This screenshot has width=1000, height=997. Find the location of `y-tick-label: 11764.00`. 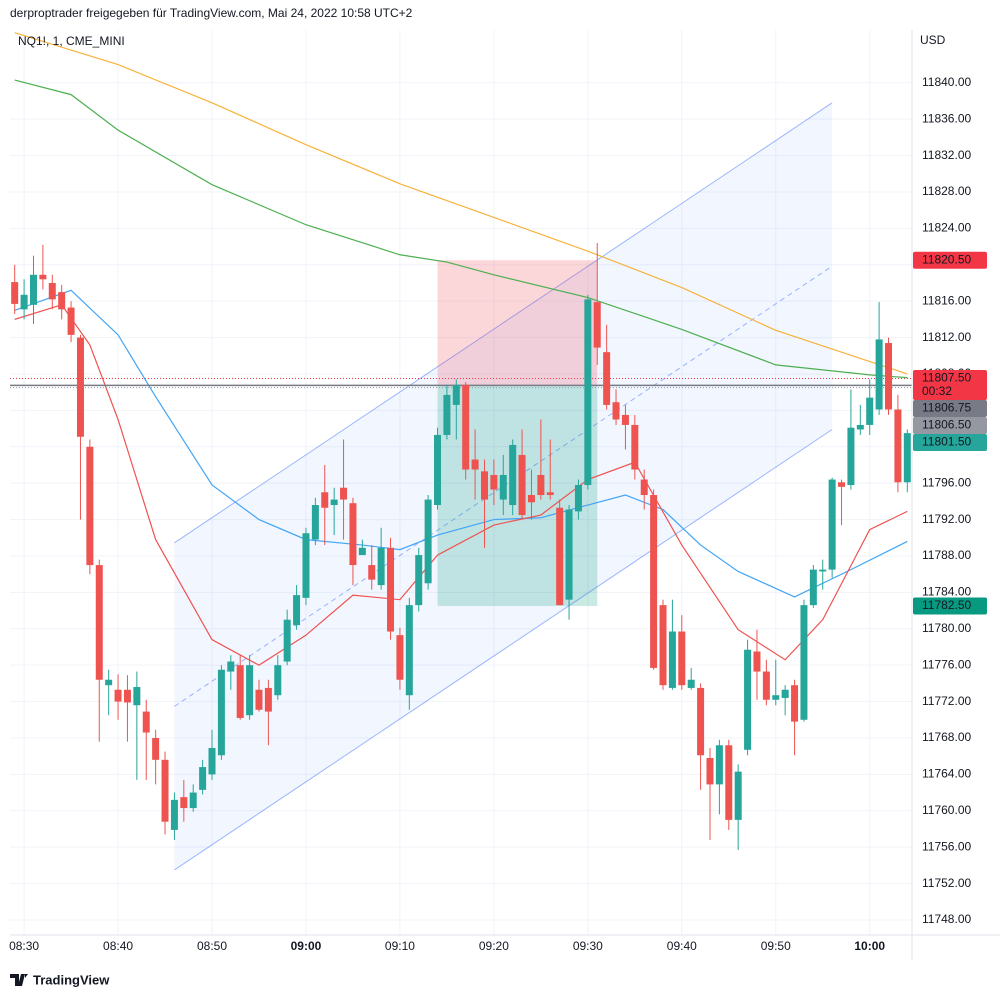

y-tick-label: 11764.00 is located at coordinates (946, 774).